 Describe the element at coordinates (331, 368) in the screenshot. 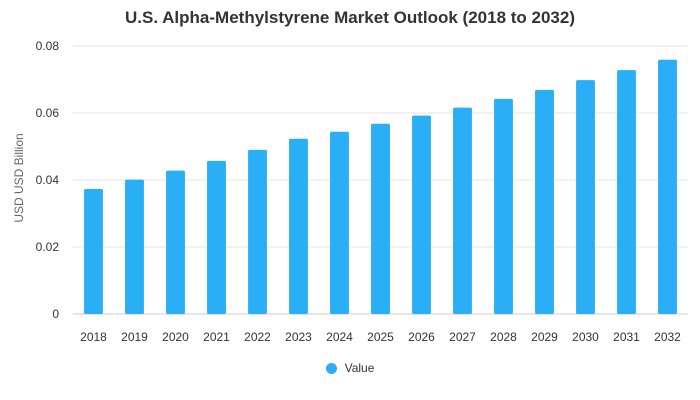

I see `legend-swatch-icon` at that location.